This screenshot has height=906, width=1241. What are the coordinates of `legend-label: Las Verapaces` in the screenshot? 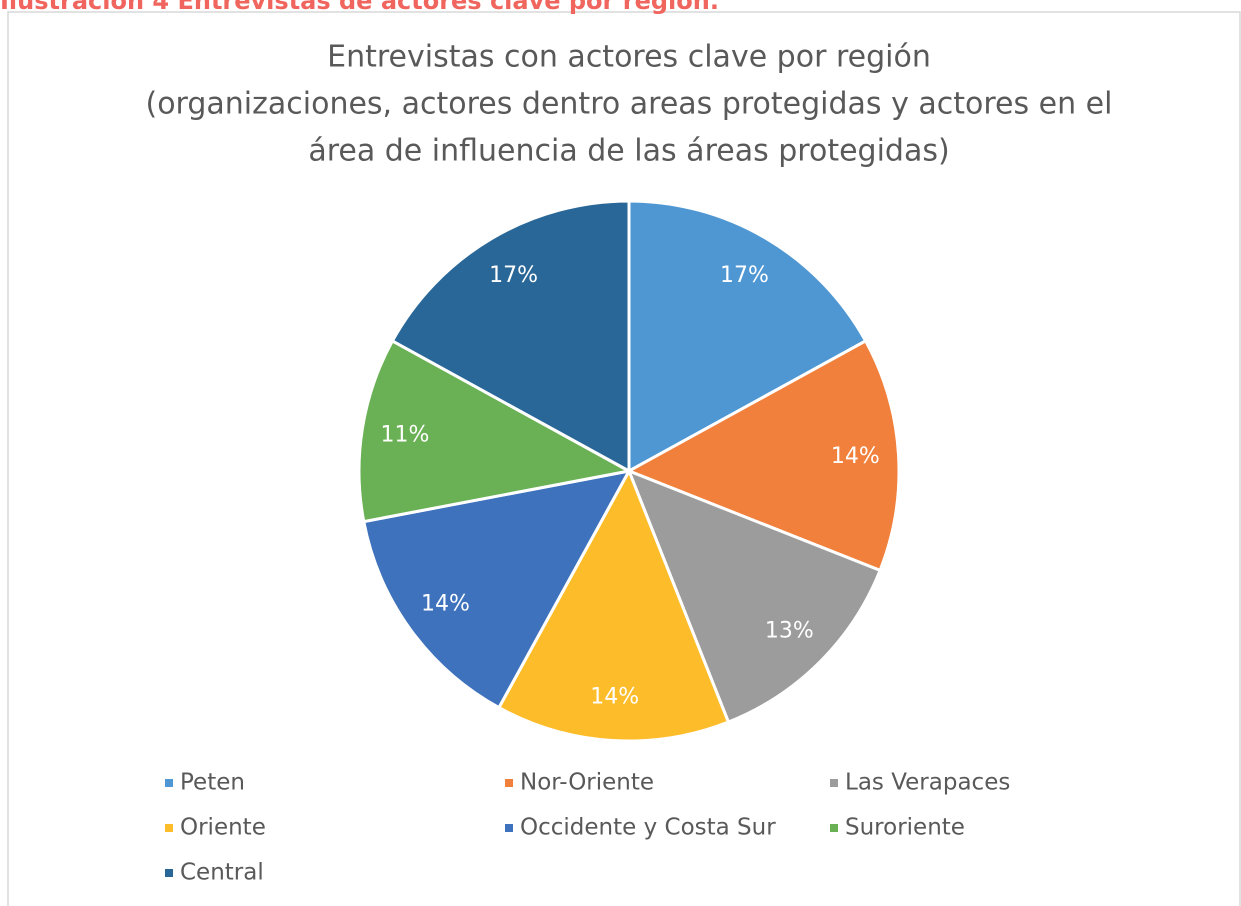 It's located at (927, 783).